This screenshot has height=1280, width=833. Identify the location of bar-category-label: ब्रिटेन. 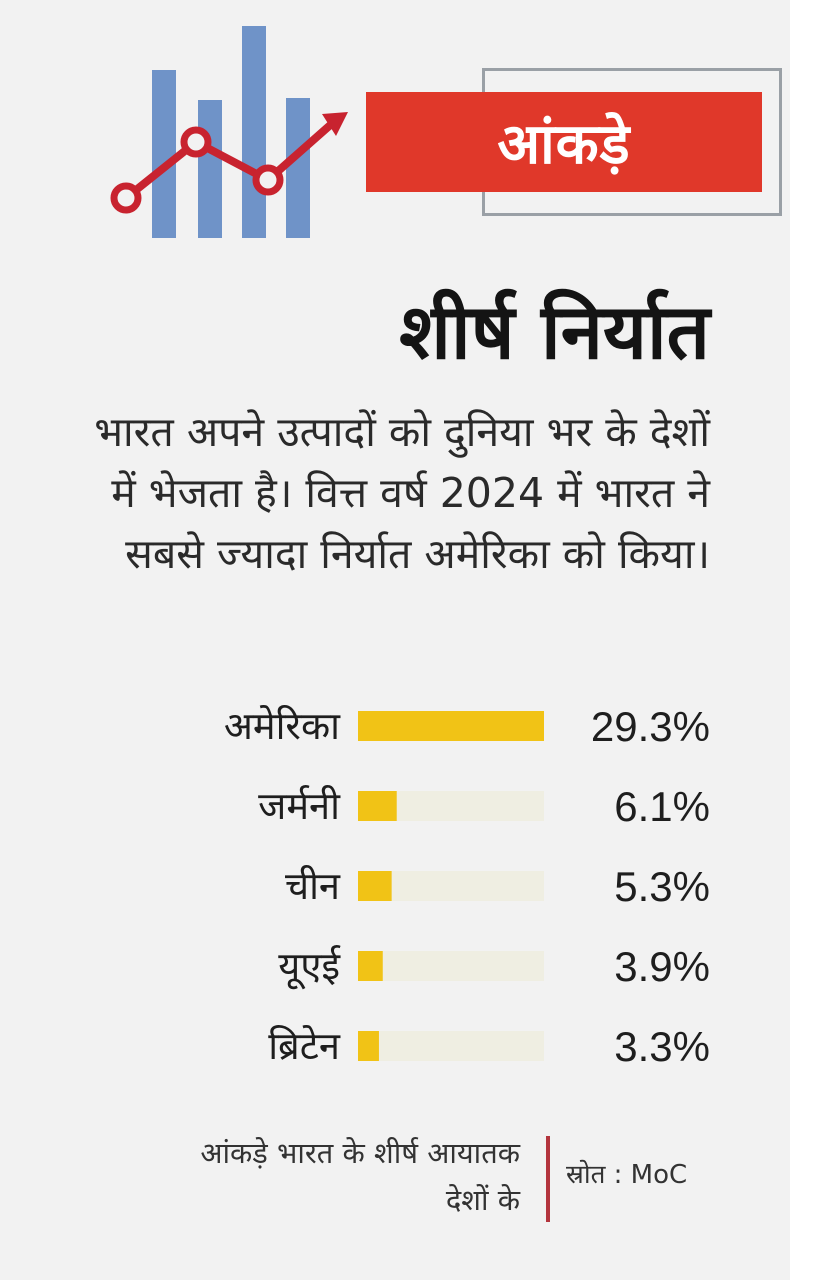
(304, 1046).